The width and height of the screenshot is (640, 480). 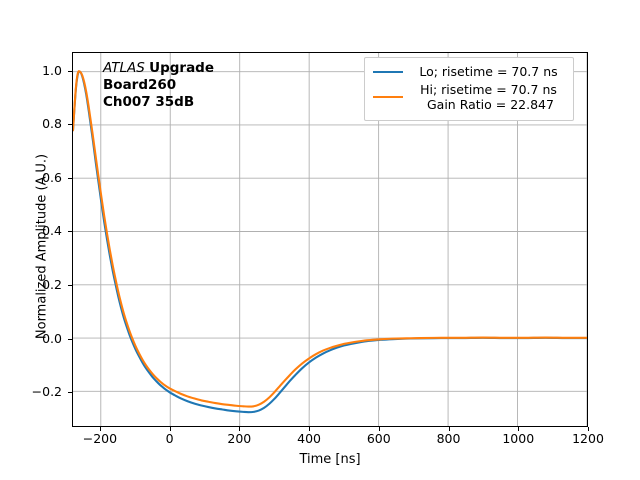 What do you see at coordinates (330, 459) in the screenshot?
I see `x-axis-label: Time [ns]` at bounding box center [330, 459].